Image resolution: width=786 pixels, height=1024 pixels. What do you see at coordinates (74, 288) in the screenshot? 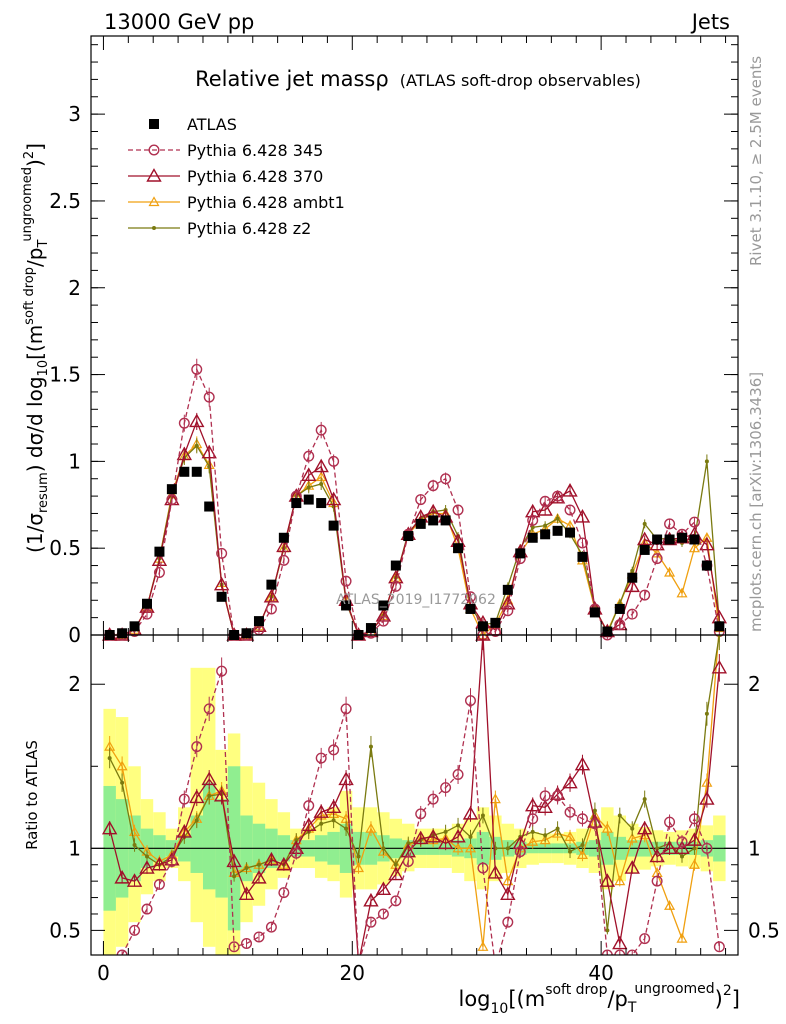
I see `main-ytick-label: 2` at bounding box center [74, 288].